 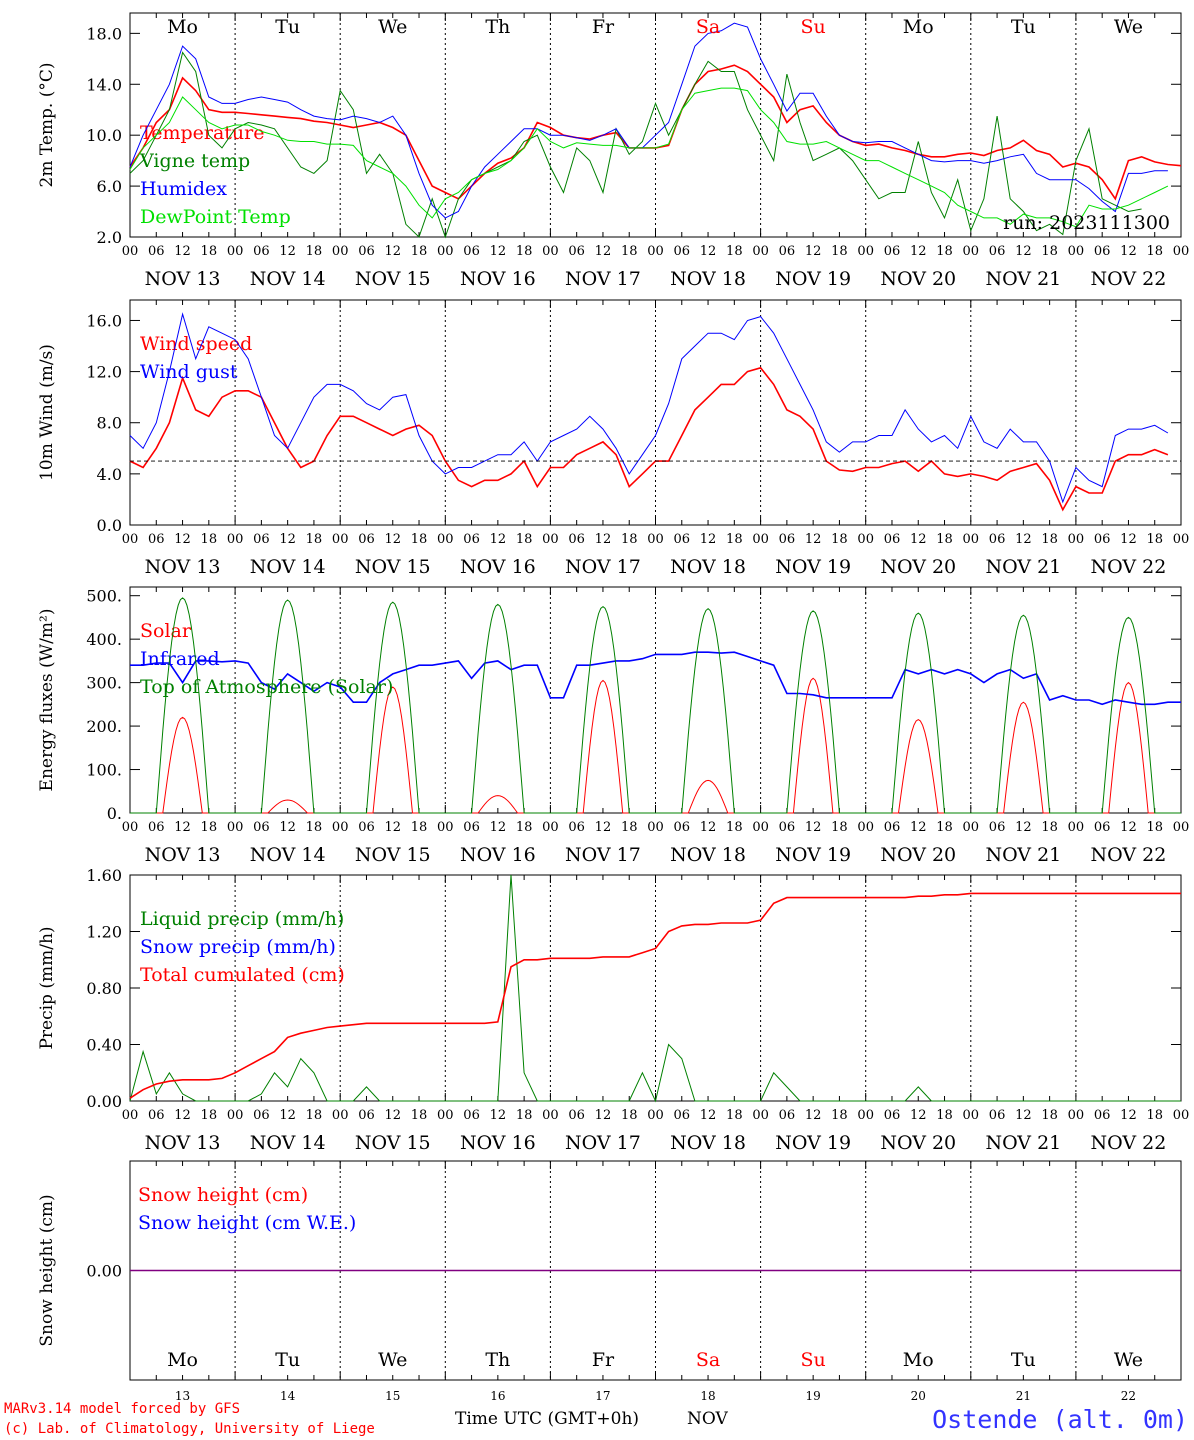 I want to click on day-name-top: Th, so click(x=497, y=27).